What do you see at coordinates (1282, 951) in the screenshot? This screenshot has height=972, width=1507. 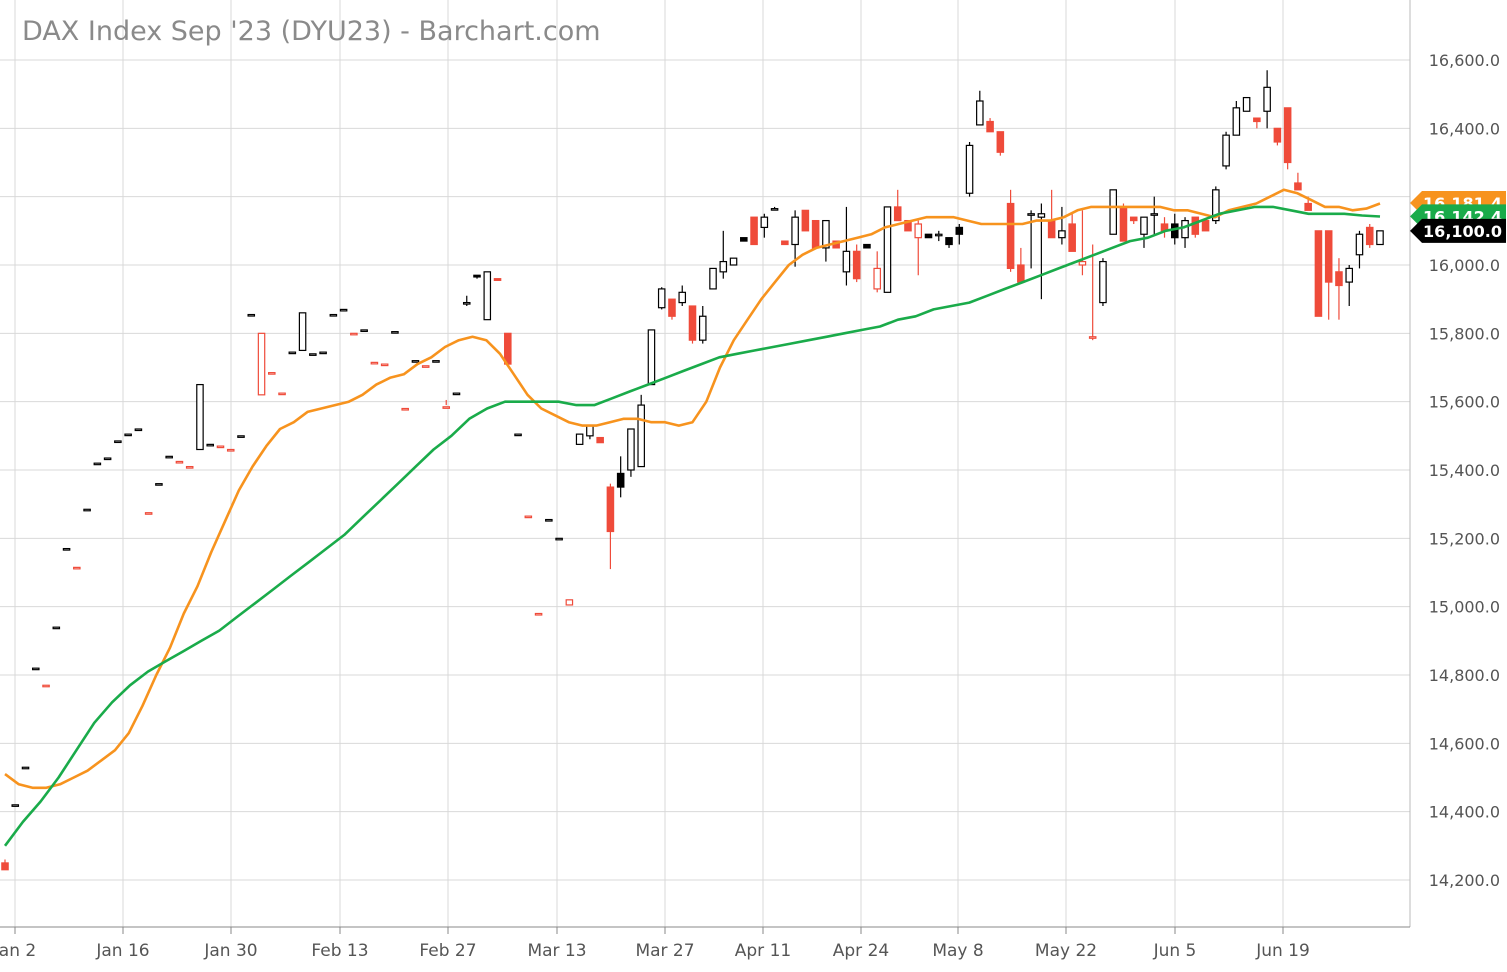 I see `x-tick-label: Jun 19` at bounding box center [1282, 951].